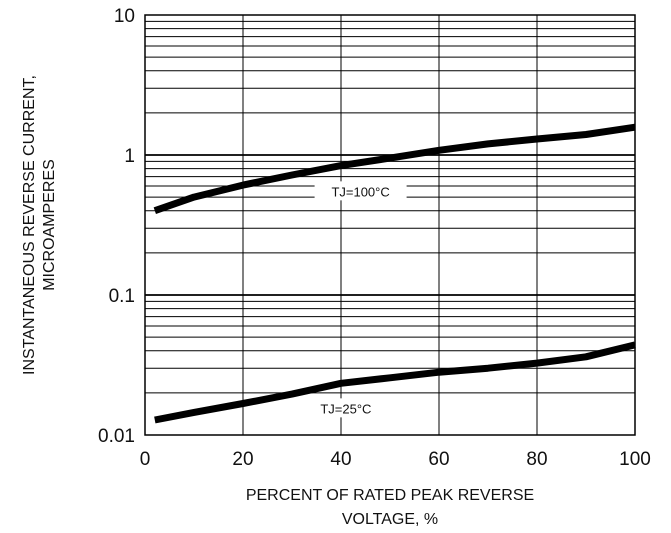  What do you see at coordinates (438, 459) in the screenshot?
I see `x-tick-label: 60` at bounding box center [438, 459].